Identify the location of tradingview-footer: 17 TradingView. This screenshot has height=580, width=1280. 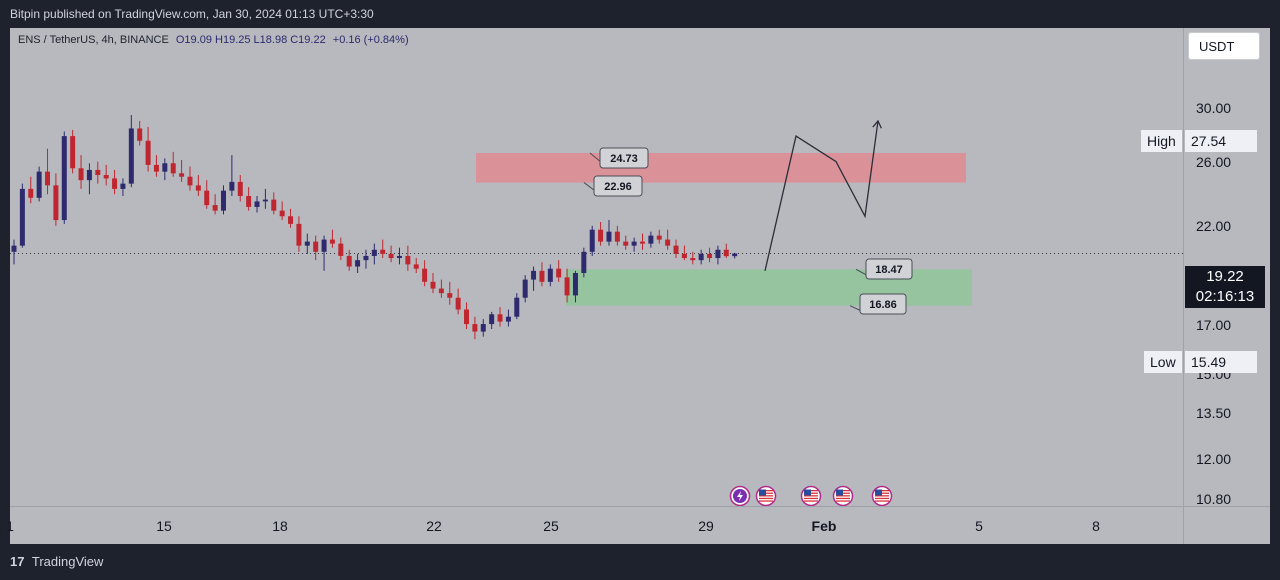
(56, 562).